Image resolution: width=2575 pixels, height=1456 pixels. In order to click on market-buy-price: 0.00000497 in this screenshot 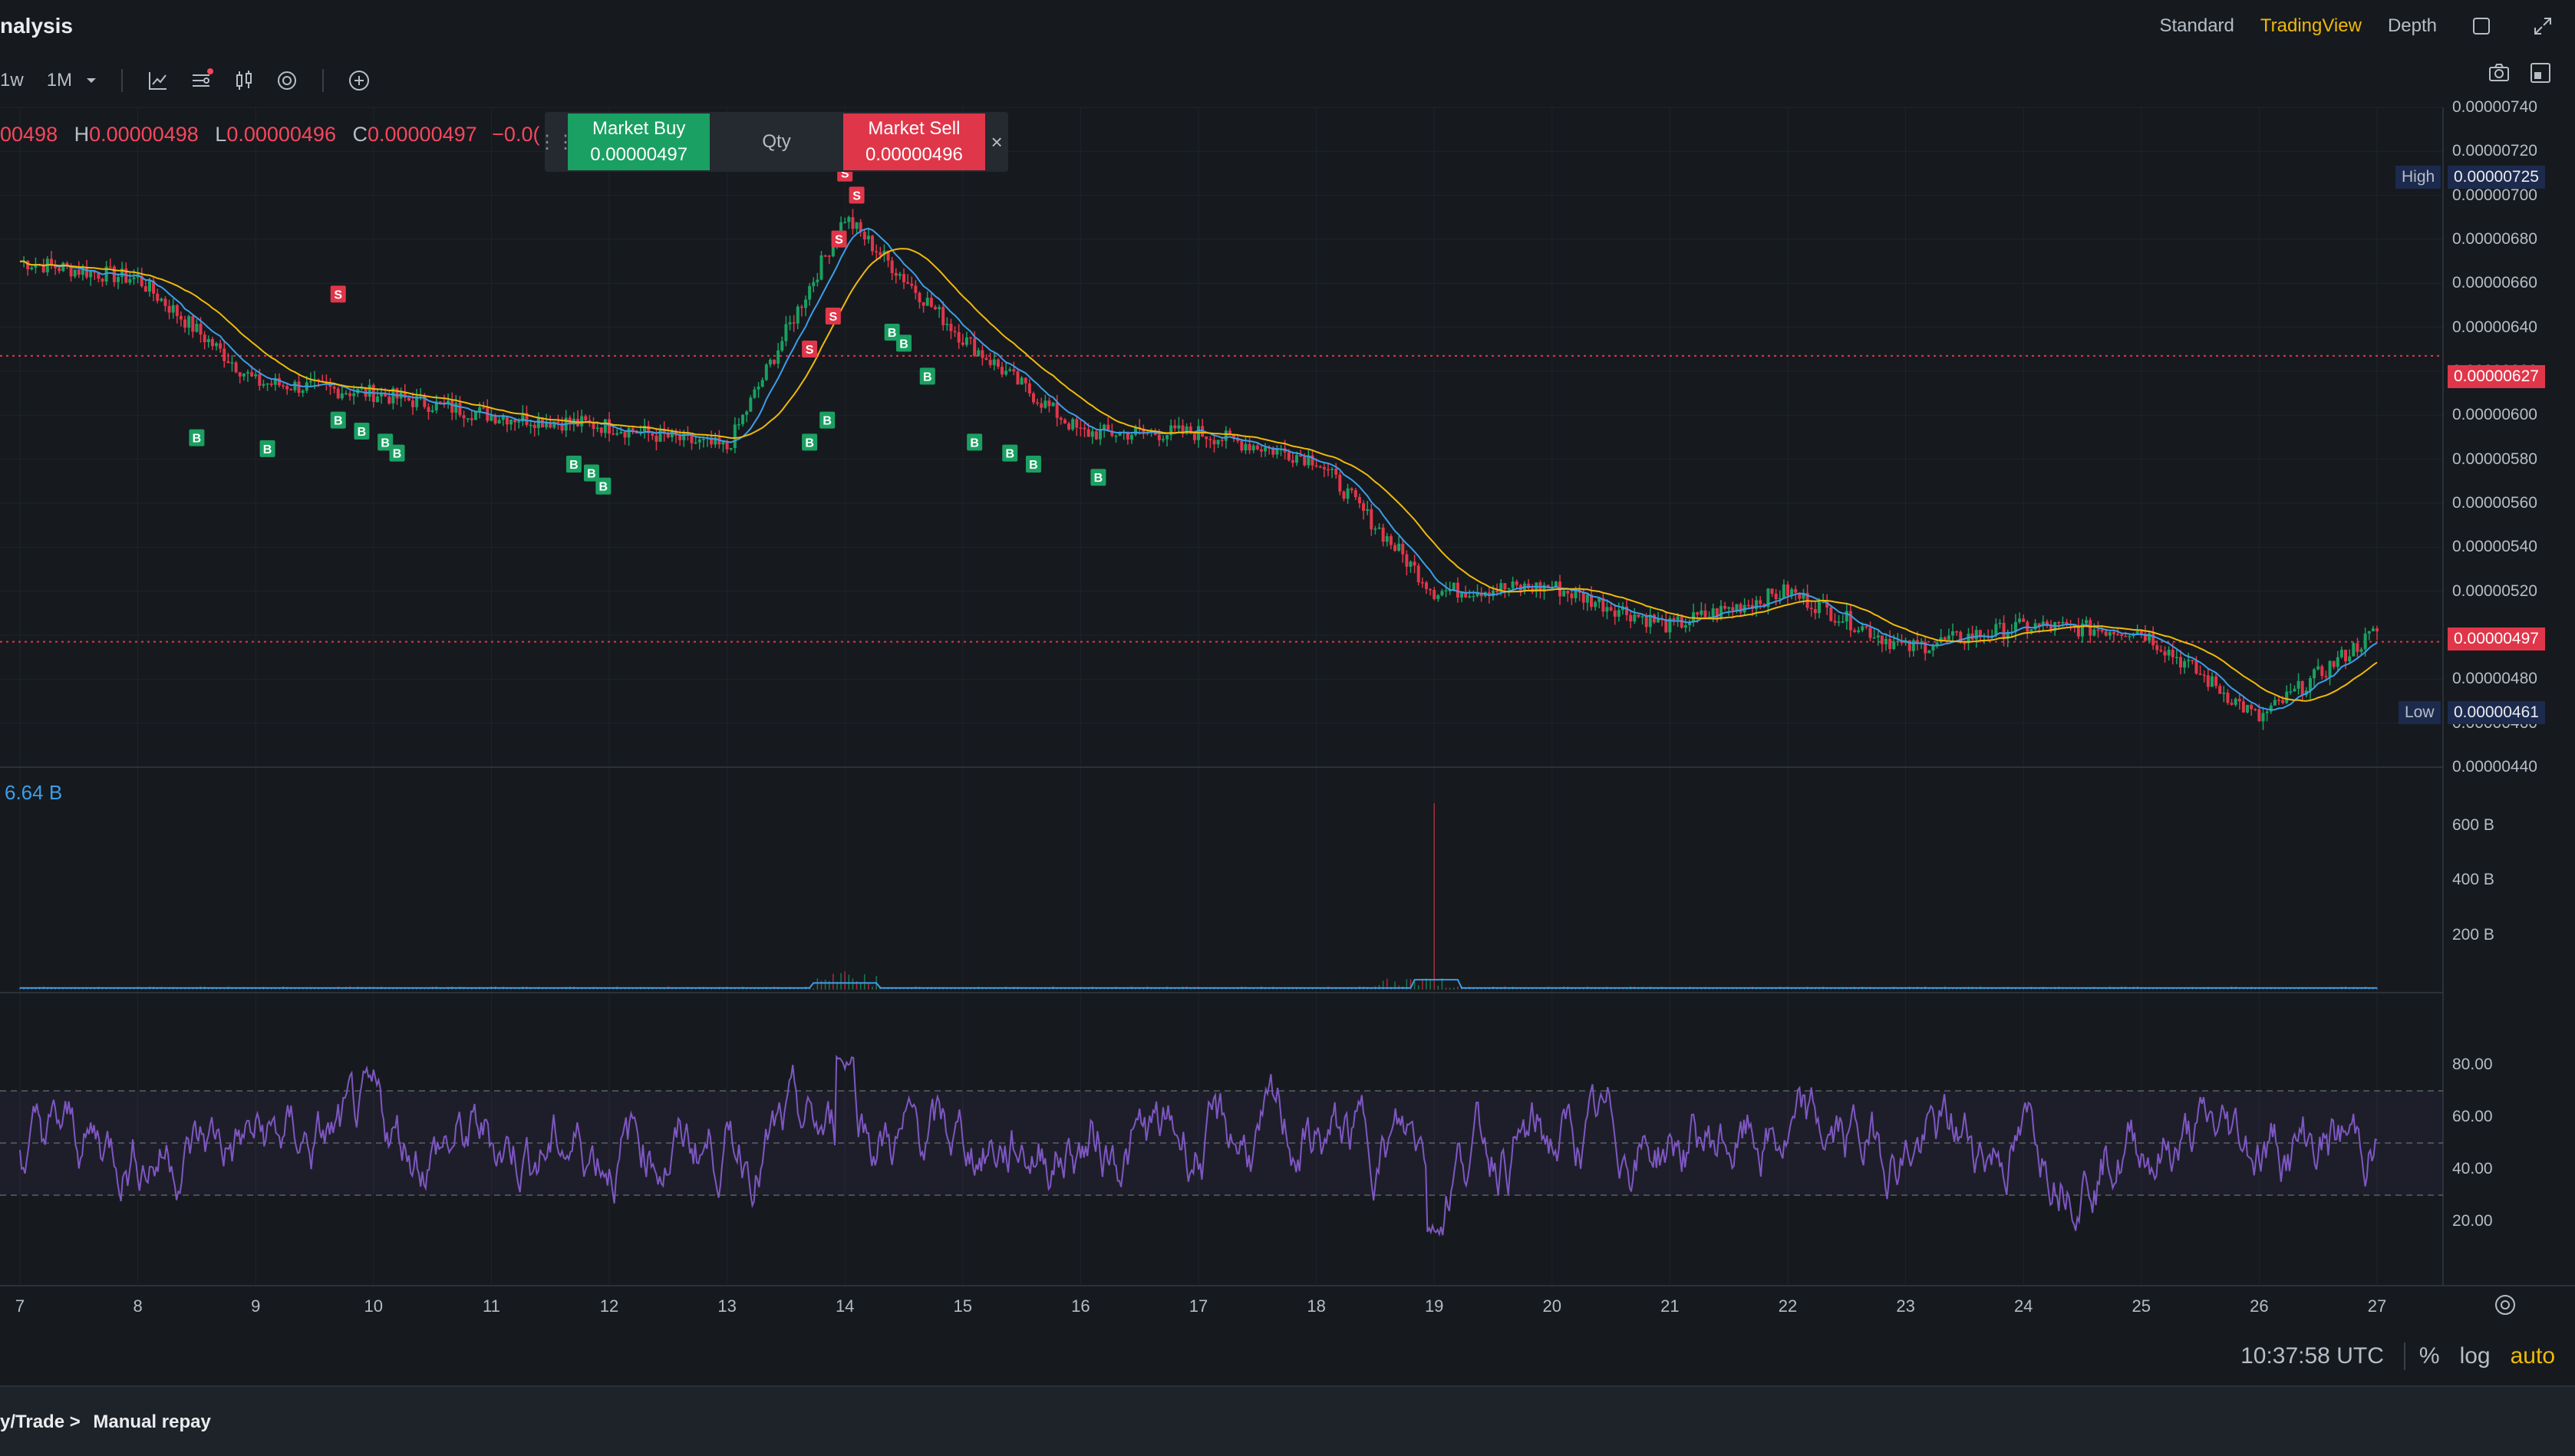, I will do `click(639, 154)`.